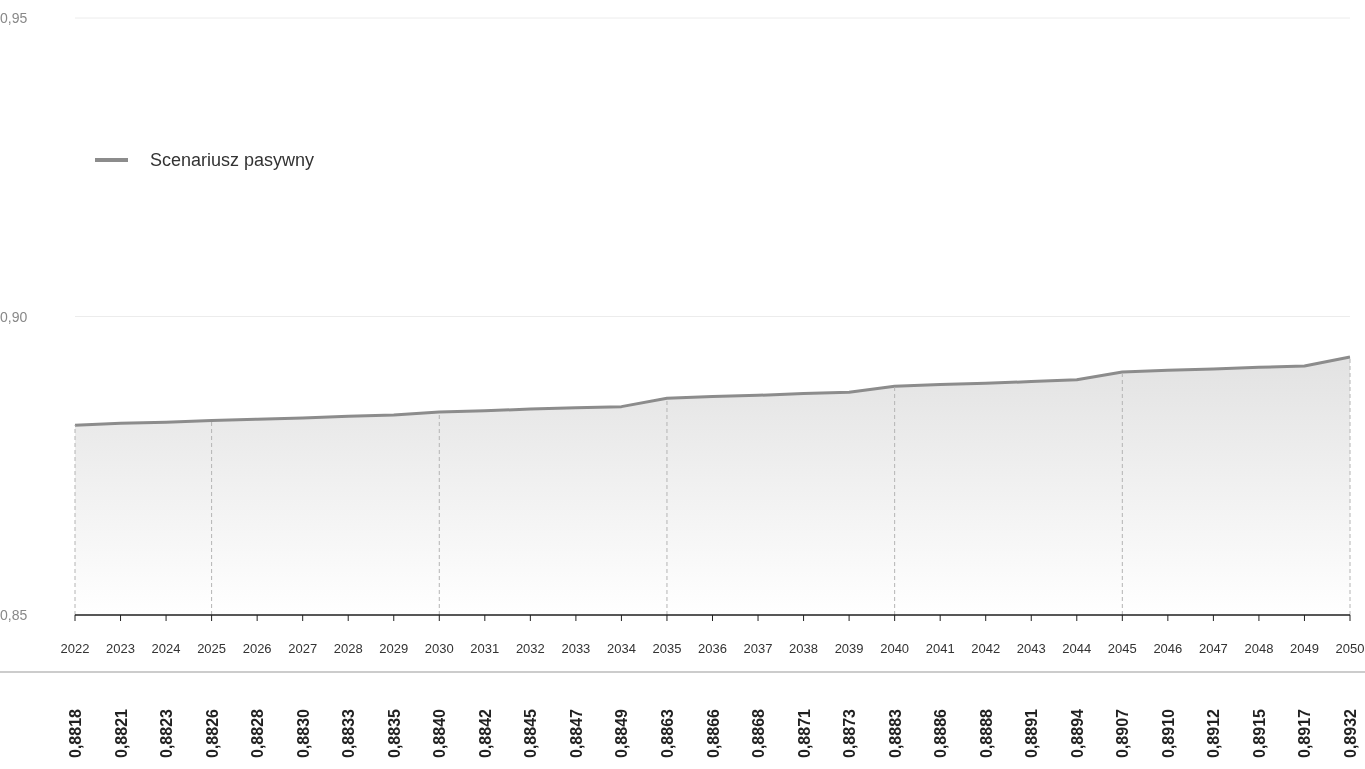 This screenshot has height=769, width=1365. Describe the element at coordinates (1259, 733) in the screenshot. I see `data-label: 0,8915` at that location.